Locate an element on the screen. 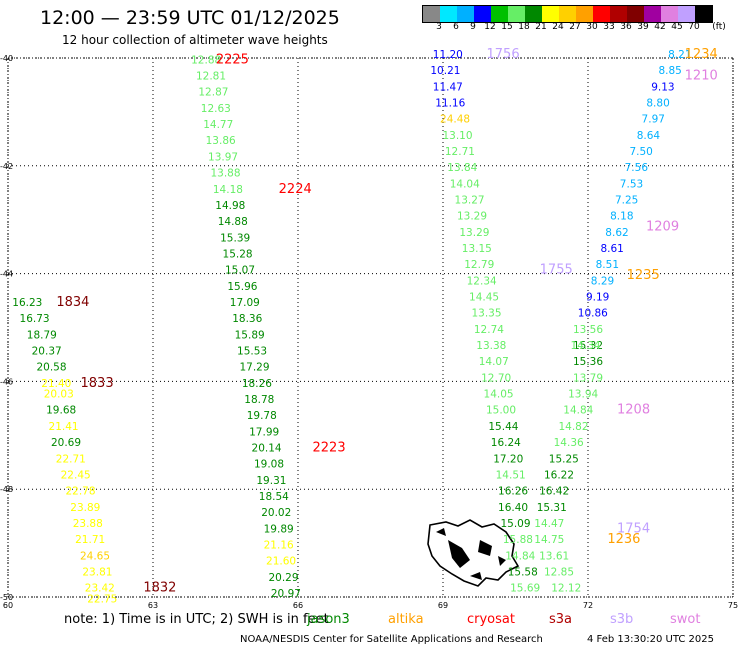  wave-height-value: 22.78 is located at coordinates (80, 492).